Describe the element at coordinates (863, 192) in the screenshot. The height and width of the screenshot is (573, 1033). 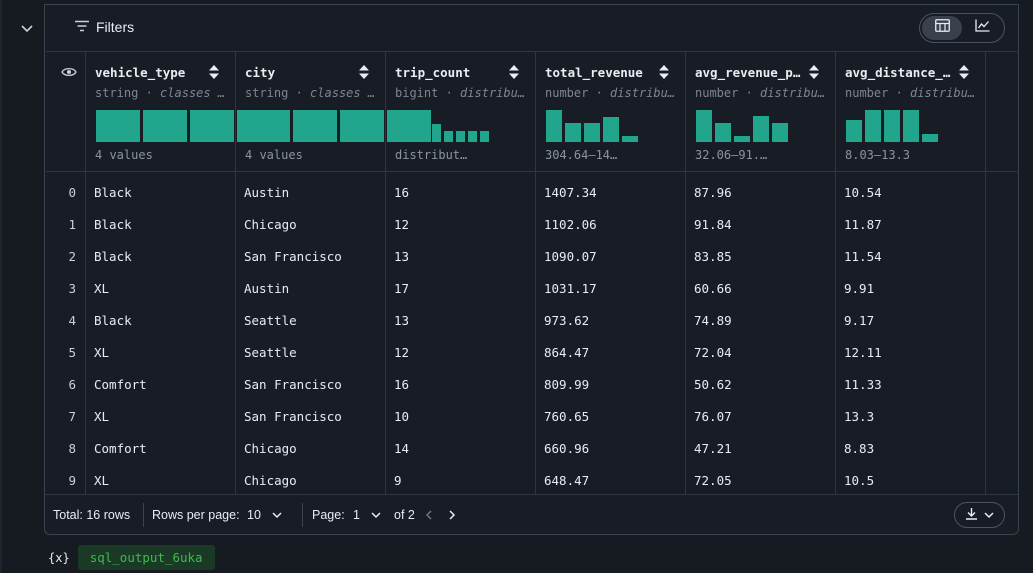
I see `table-cell: 10.54` at that location.